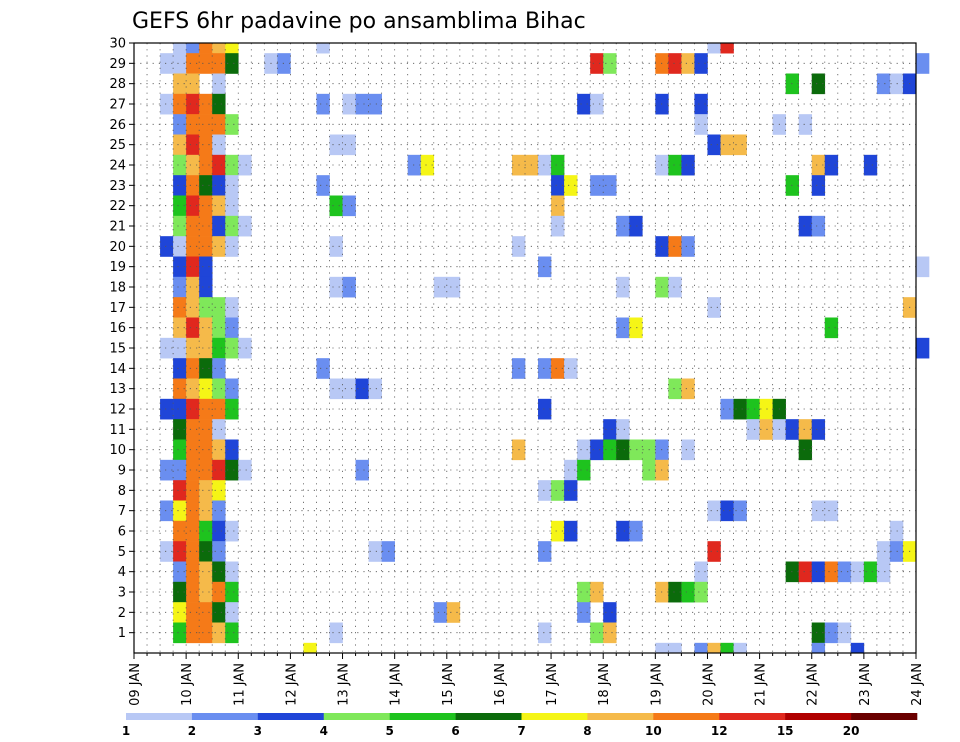 Image resolution: width=960 pixels, height=742 pixels. I want to click on x-tick-label: 19 JAN, so click(656, 684).